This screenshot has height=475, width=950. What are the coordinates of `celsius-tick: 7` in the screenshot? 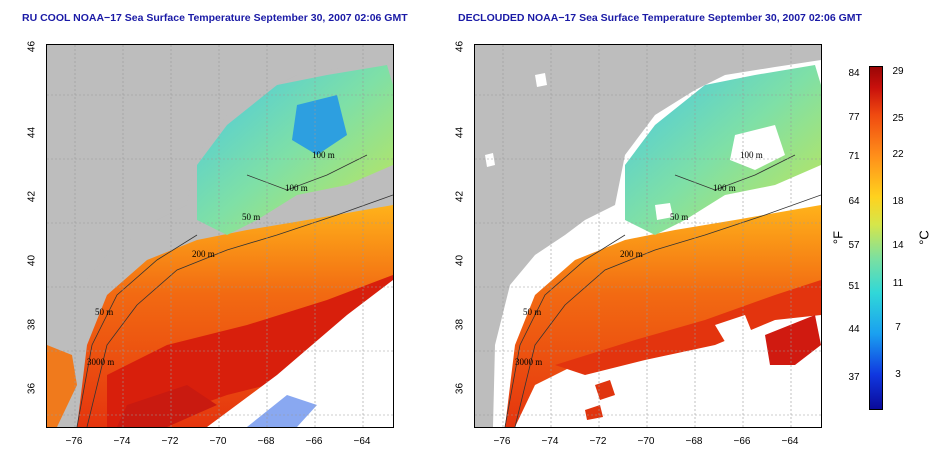 It's located at (898, 327).